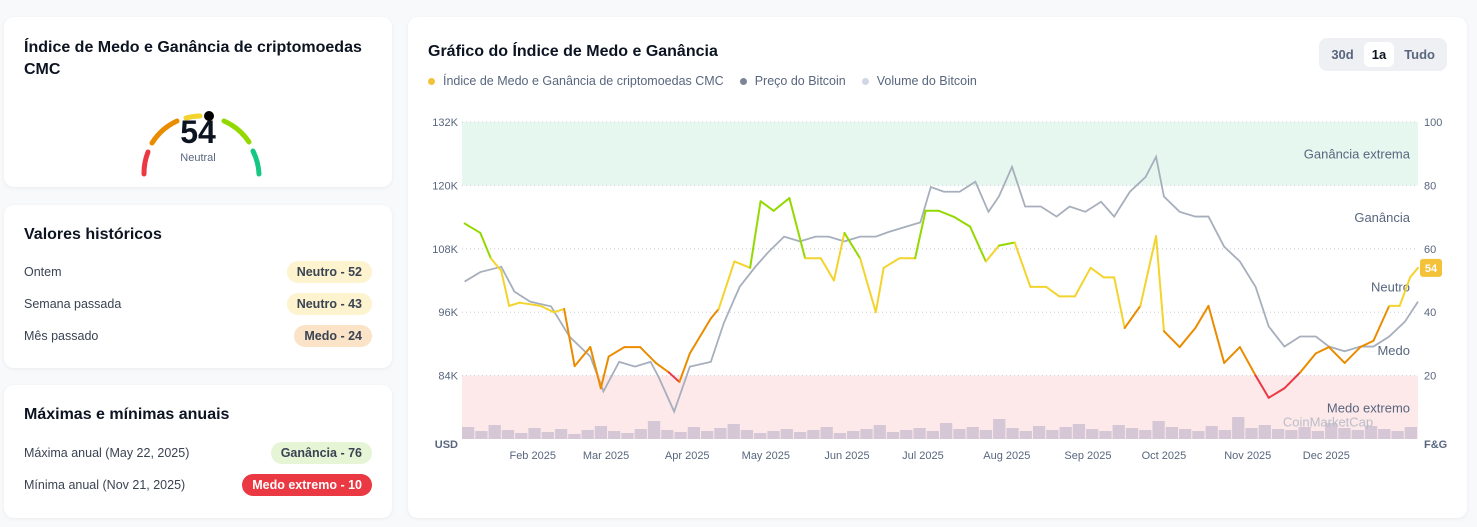  What do you see at coordinates (127, 414) in the screenshot?
I see `yearly-title: Máximas e mínimas anuais` at bounding box center [127, 414].